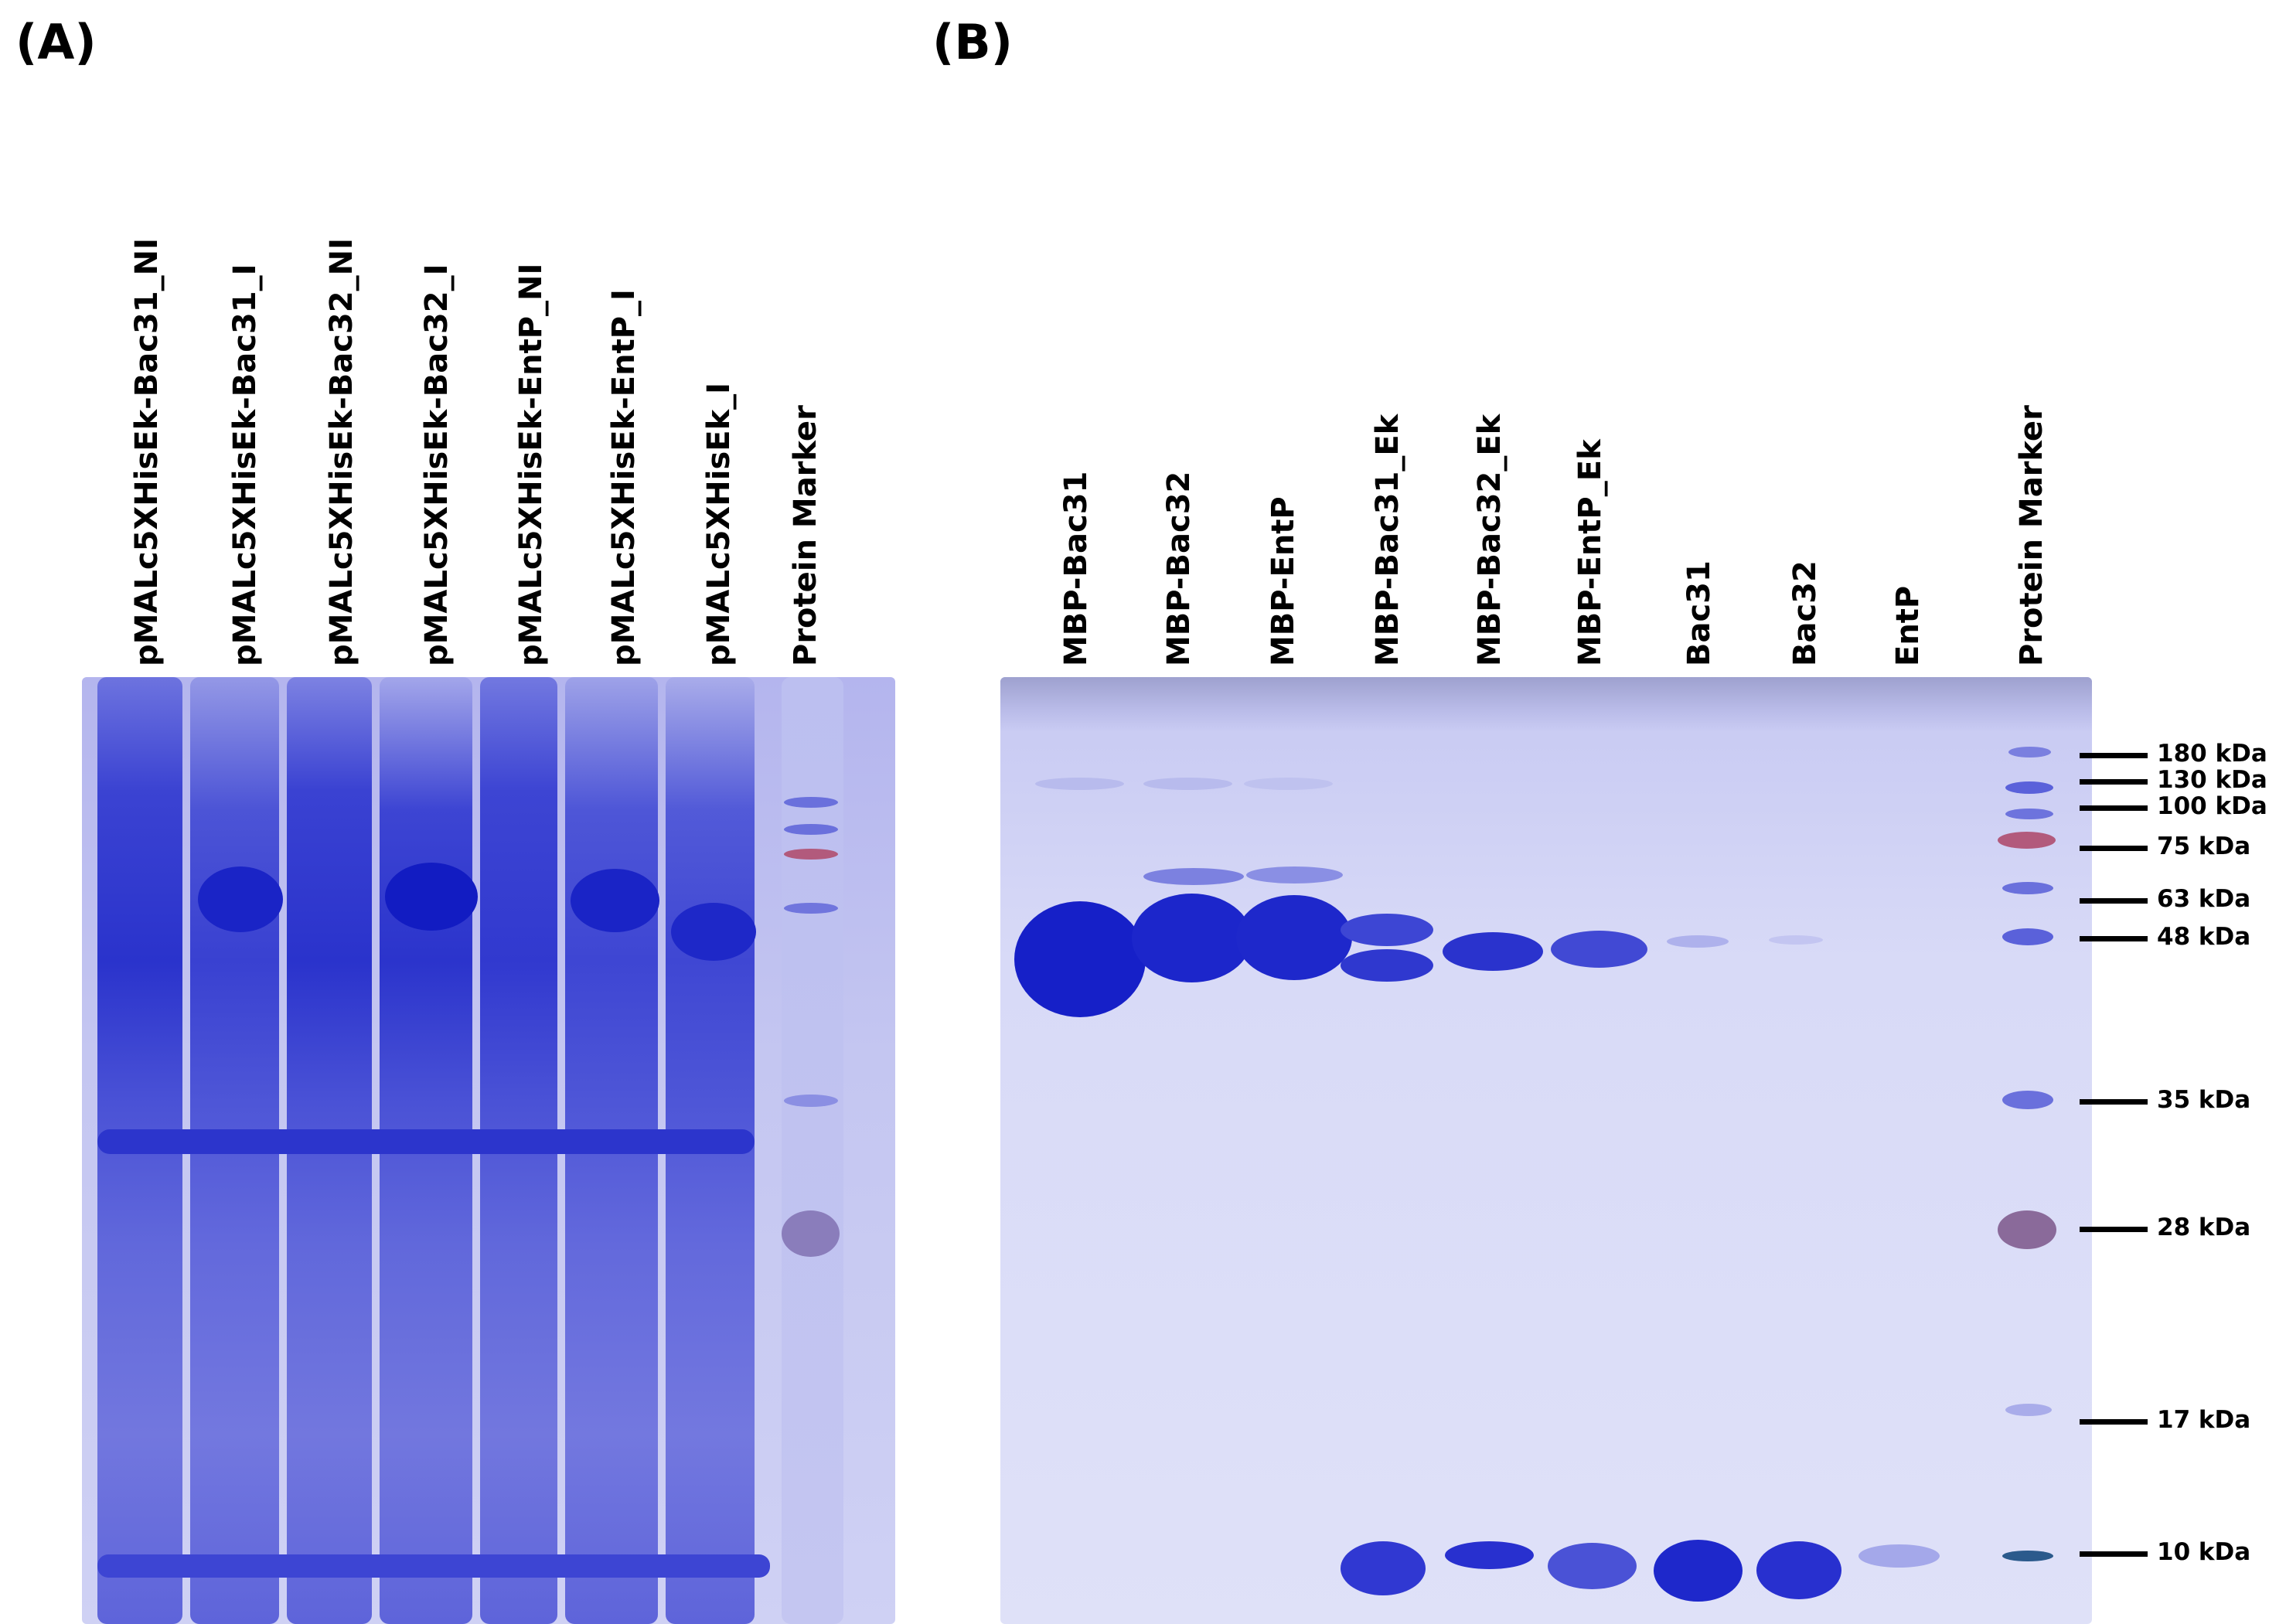 The height and width of the screenshot is (1624, 2286). Describe the element at coordinates (56, 42) in the screenshot. I see `panel-a-letter: (A)` at that location.